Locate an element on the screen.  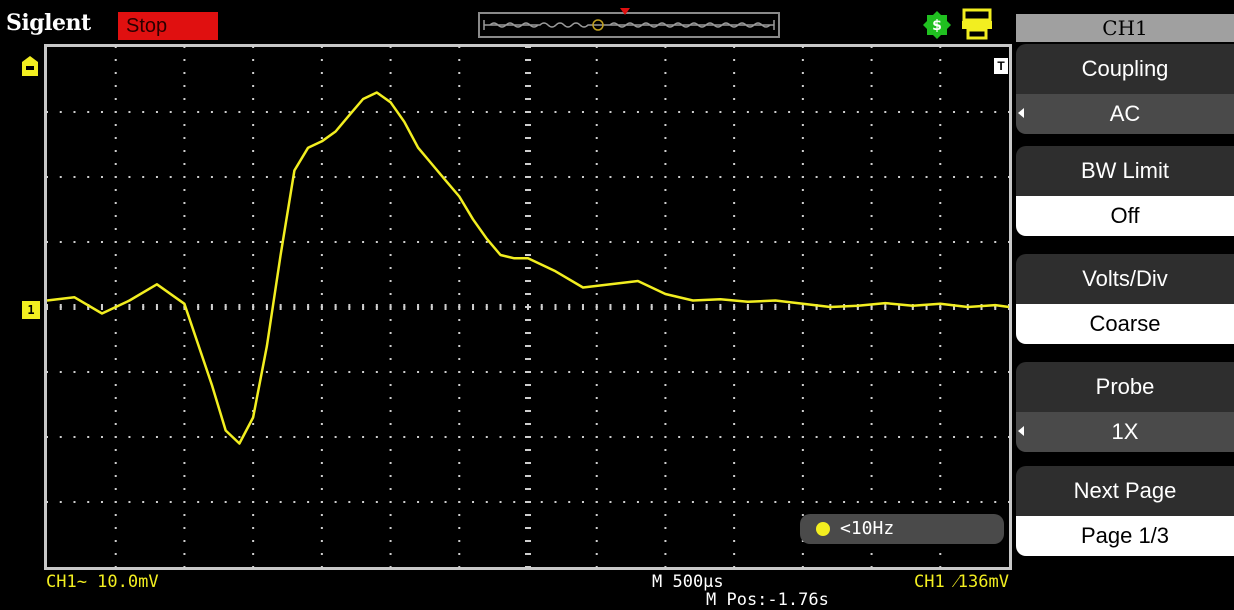
horizontal-position-readout: M Pos:-1.76s is located at coordinates (767, 600).